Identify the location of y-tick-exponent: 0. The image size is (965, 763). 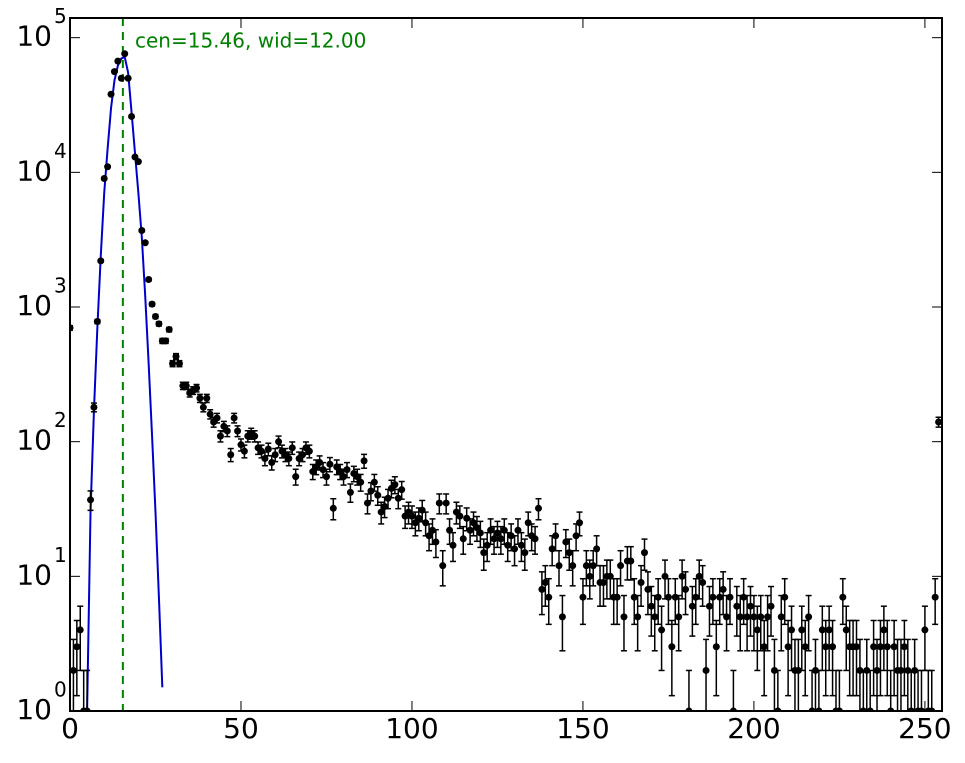
(60, 690).